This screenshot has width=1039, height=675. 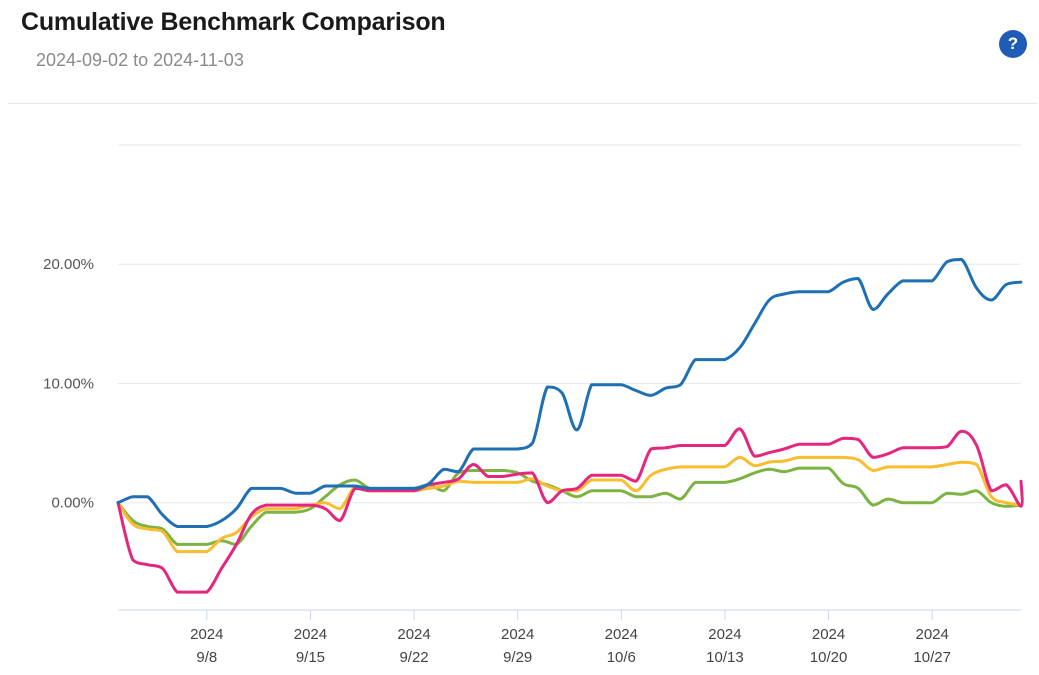 What do you see at coordinates (140, 60) in the screenshot?
I see `date-range-subtitle: 2024-09-02 to 2024-11-03` at bounding box center [140, 60].